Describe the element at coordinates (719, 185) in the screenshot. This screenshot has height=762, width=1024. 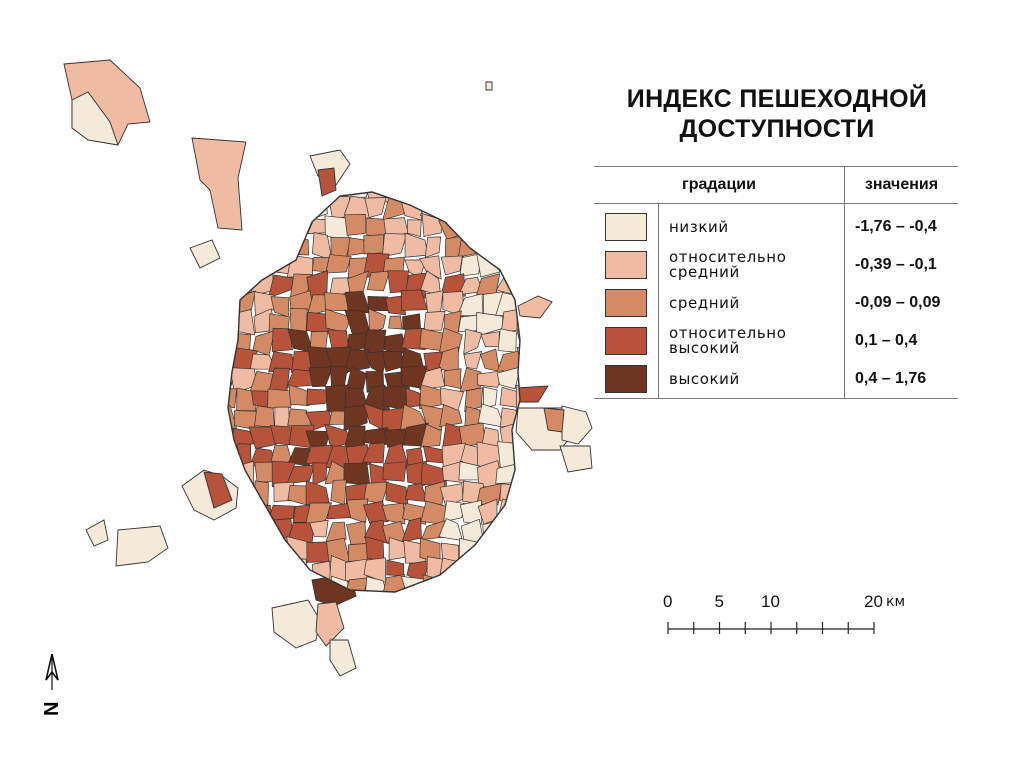
I see `legend-header-gradations: градации` at that location.